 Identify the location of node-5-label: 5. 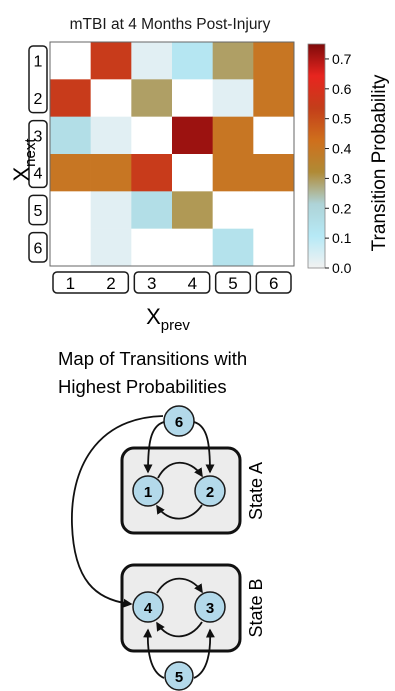
(179, 677).